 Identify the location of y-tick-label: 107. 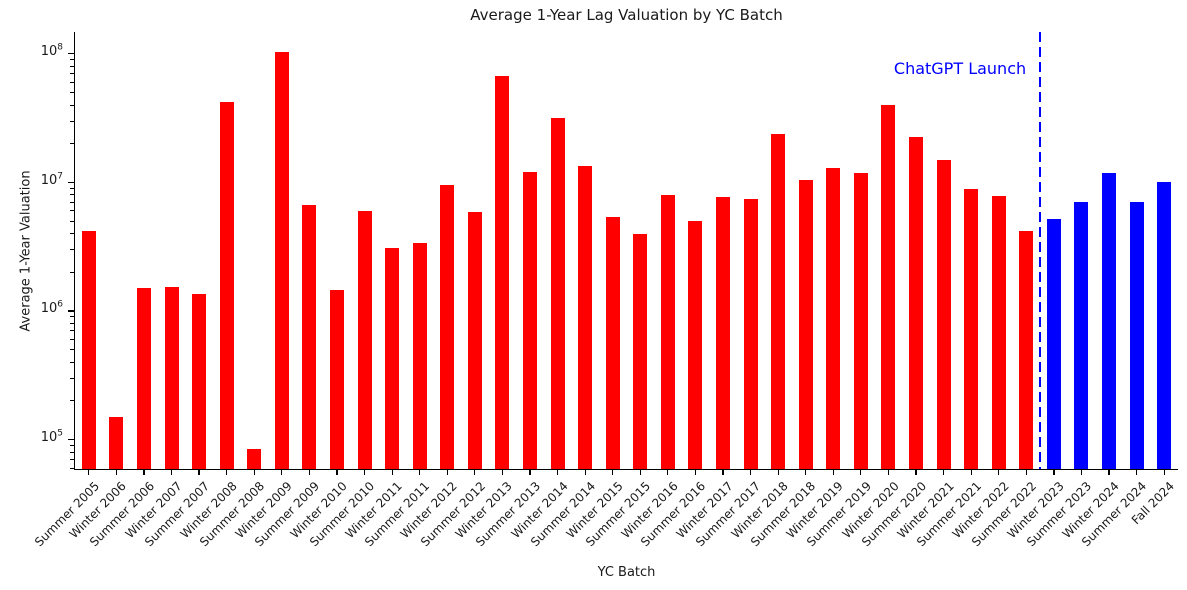
(51, 179).